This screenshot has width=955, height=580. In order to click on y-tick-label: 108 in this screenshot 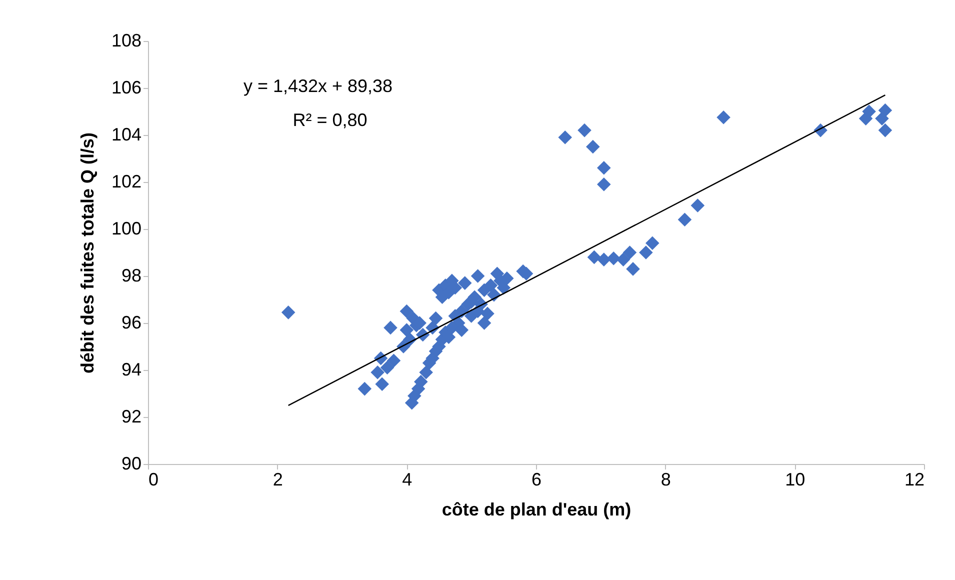, I will do `click(126, 40)`.